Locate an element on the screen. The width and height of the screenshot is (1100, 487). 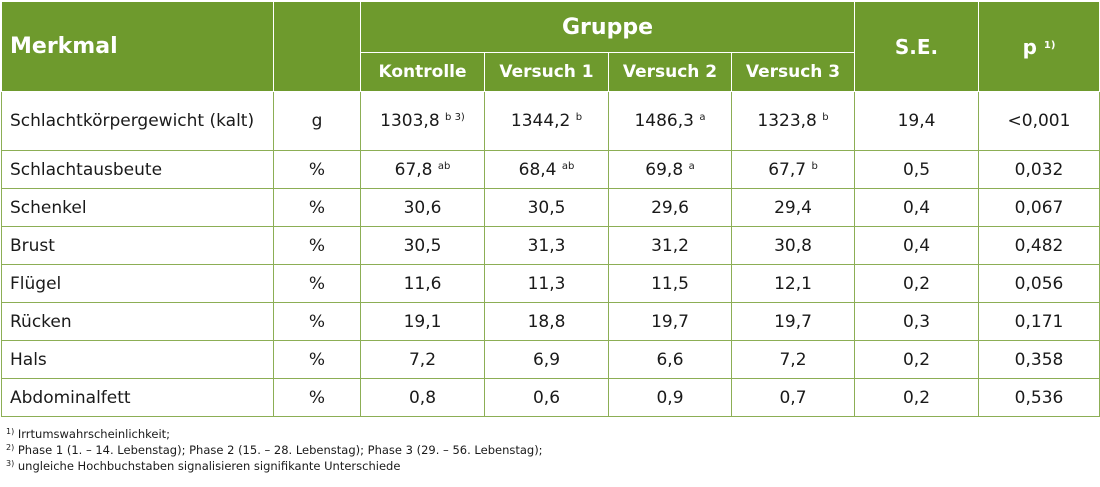
row-value: 0,8 is located at coordinates (422, 397).